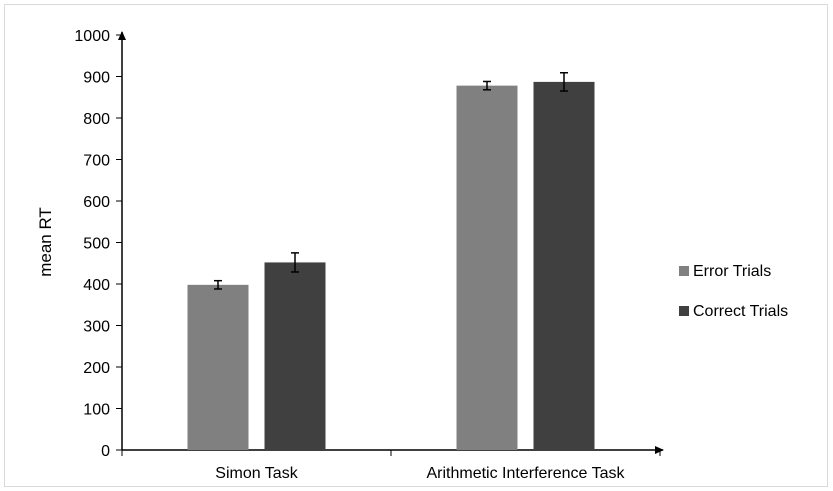  I want to click on y-tick-label: 700, so click(96, 161).